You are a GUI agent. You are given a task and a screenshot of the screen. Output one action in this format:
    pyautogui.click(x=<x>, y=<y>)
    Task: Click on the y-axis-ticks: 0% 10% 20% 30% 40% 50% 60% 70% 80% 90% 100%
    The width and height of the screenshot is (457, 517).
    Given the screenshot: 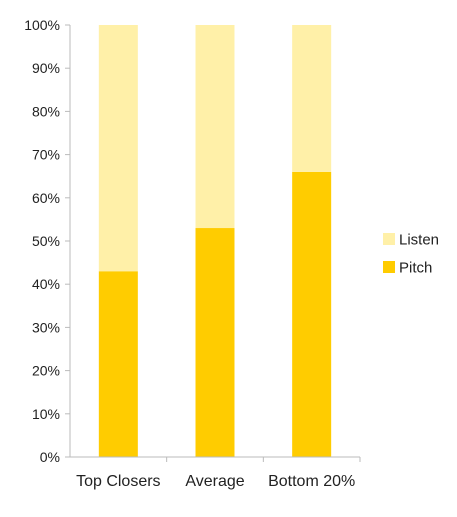 What is the action you would take?
    pyautogui.click(x=47, y=241)
    